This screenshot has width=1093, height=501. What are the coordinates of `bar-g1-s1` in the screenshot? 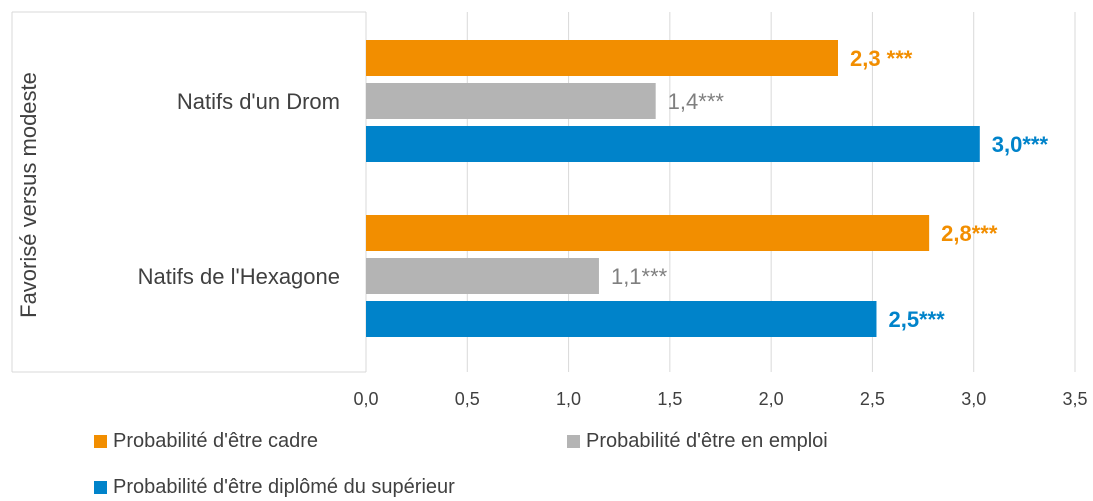 It's located at (482, 276).